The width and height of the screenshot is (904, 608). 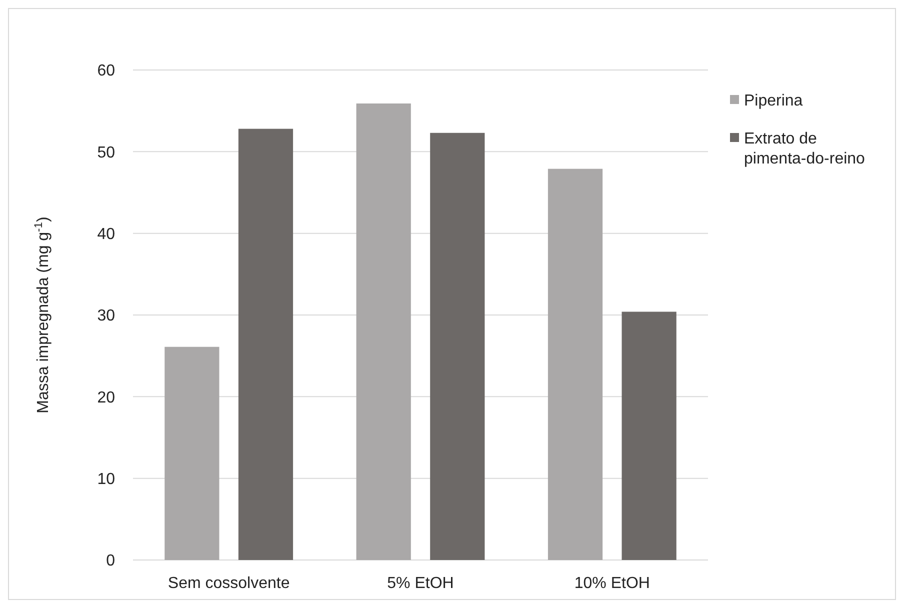 What do you see at coordinates (106, 234) in the screenshot?
I see `y-tick-label: 40` at bounding box center [106, 234].